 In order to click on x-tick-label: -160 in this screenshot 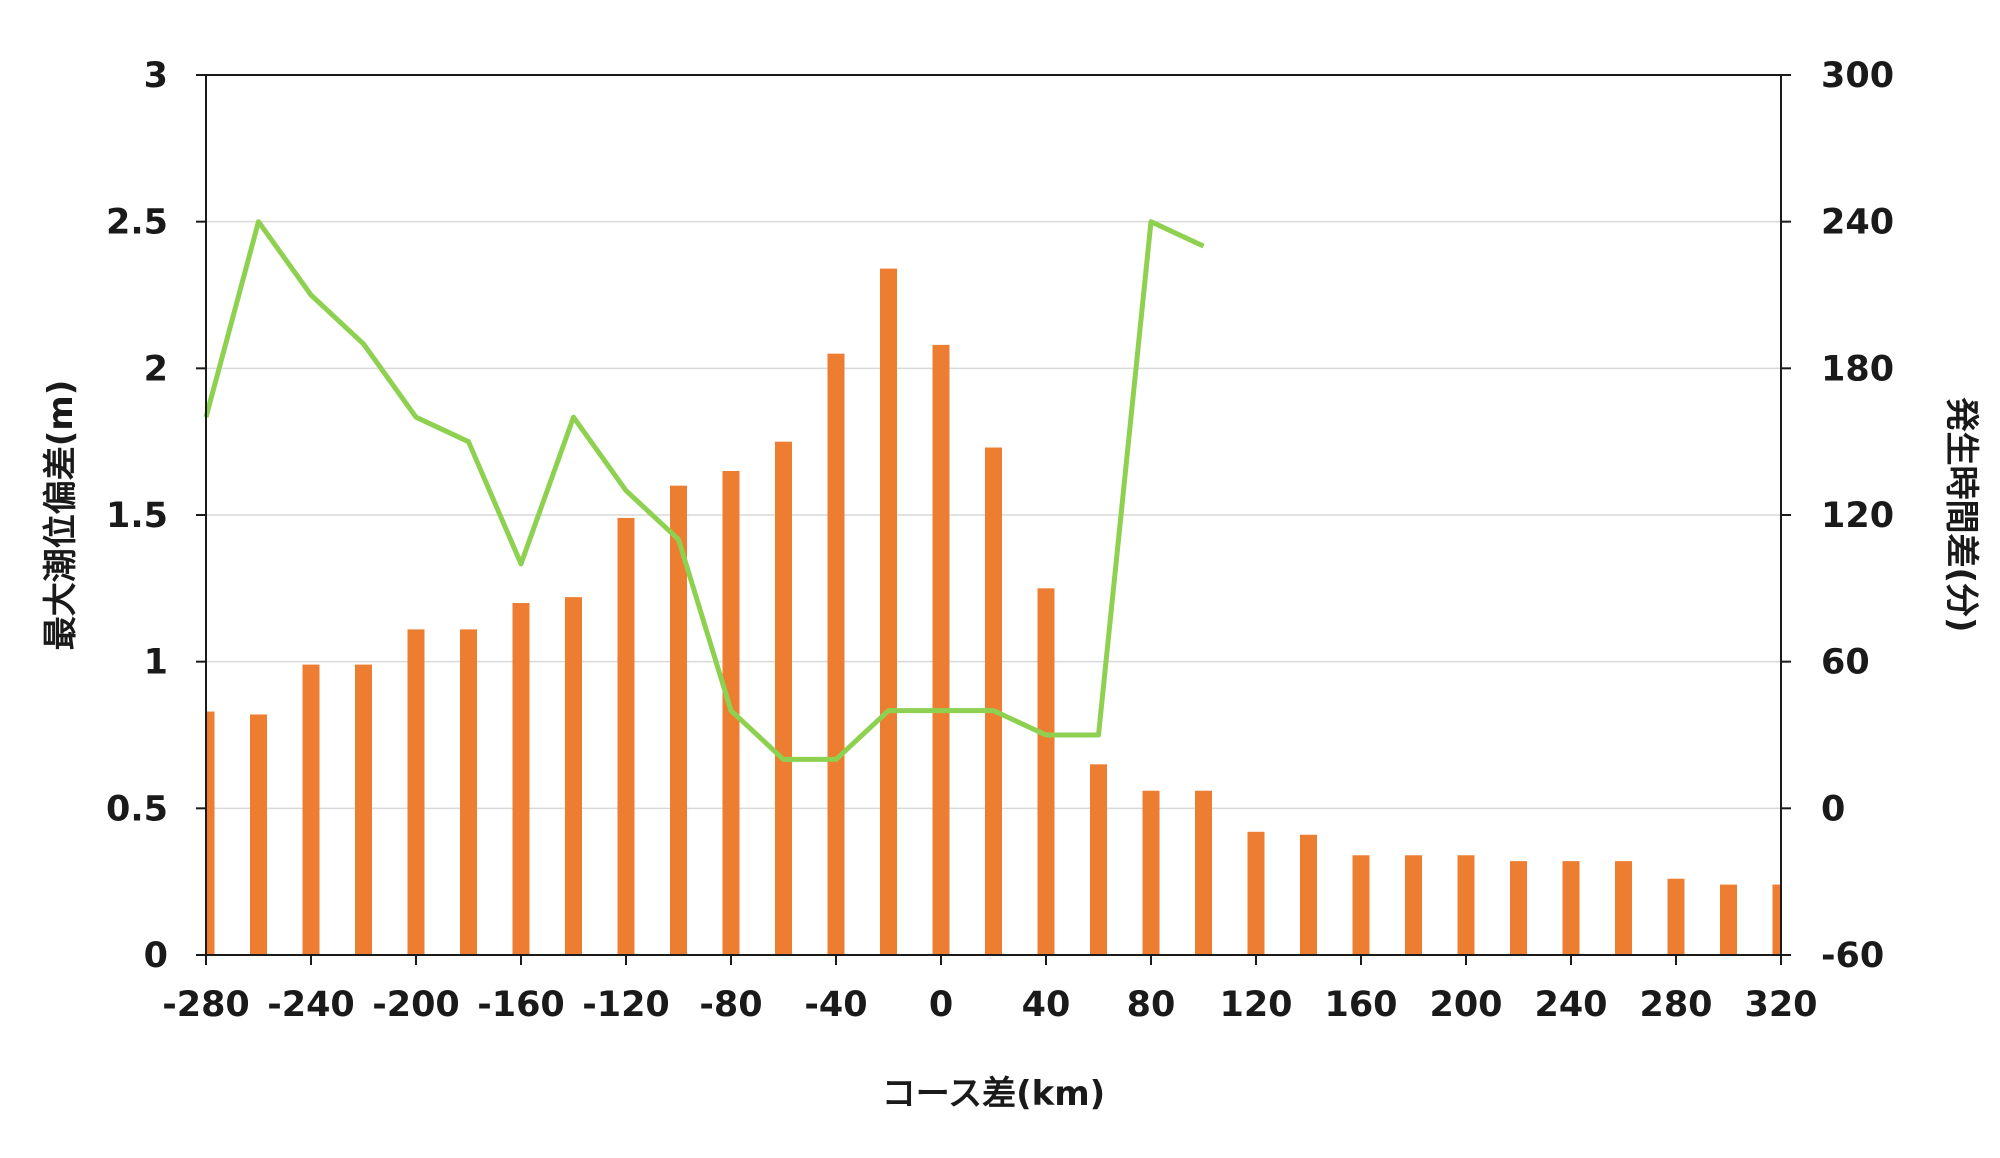, I will do `click(521, 1005)`.